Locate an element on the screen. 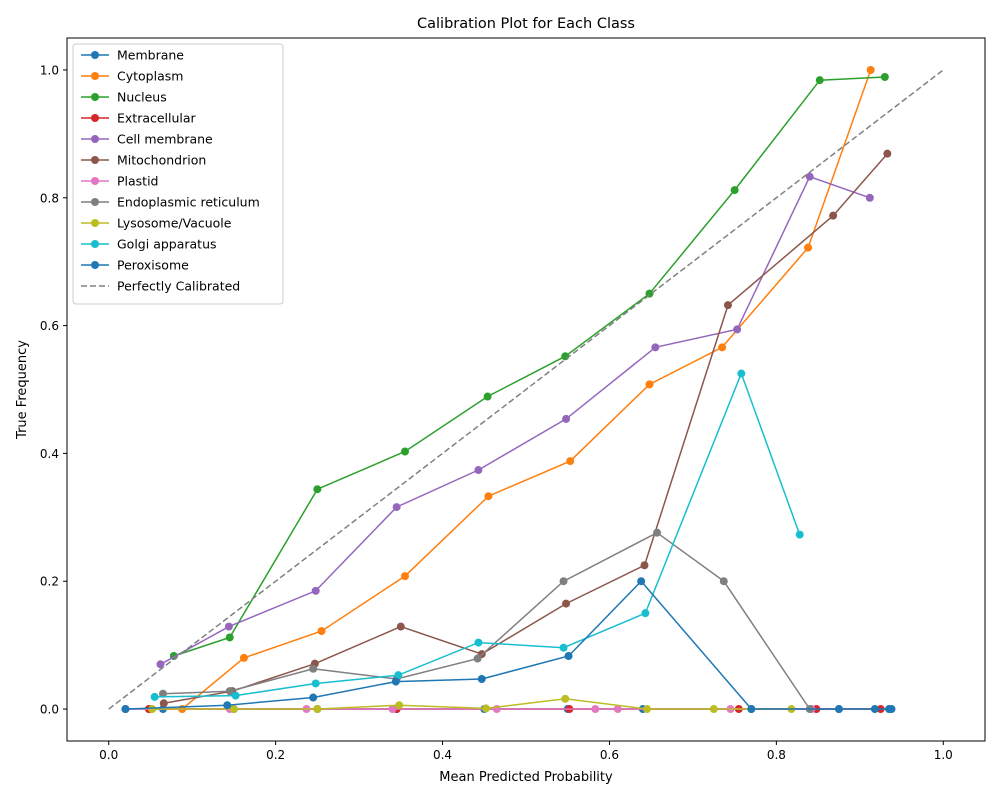  legend-label: Extracellular is located at coordinates (157, 118).